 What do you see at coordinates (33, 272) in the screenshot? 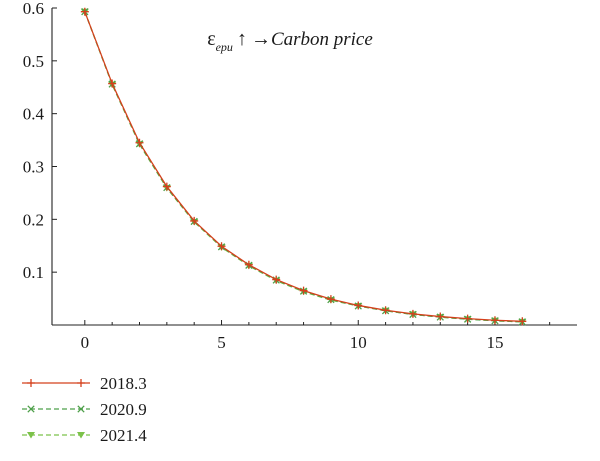
I see `y-tick-label: 0.1` at bounding box center [33, 272].